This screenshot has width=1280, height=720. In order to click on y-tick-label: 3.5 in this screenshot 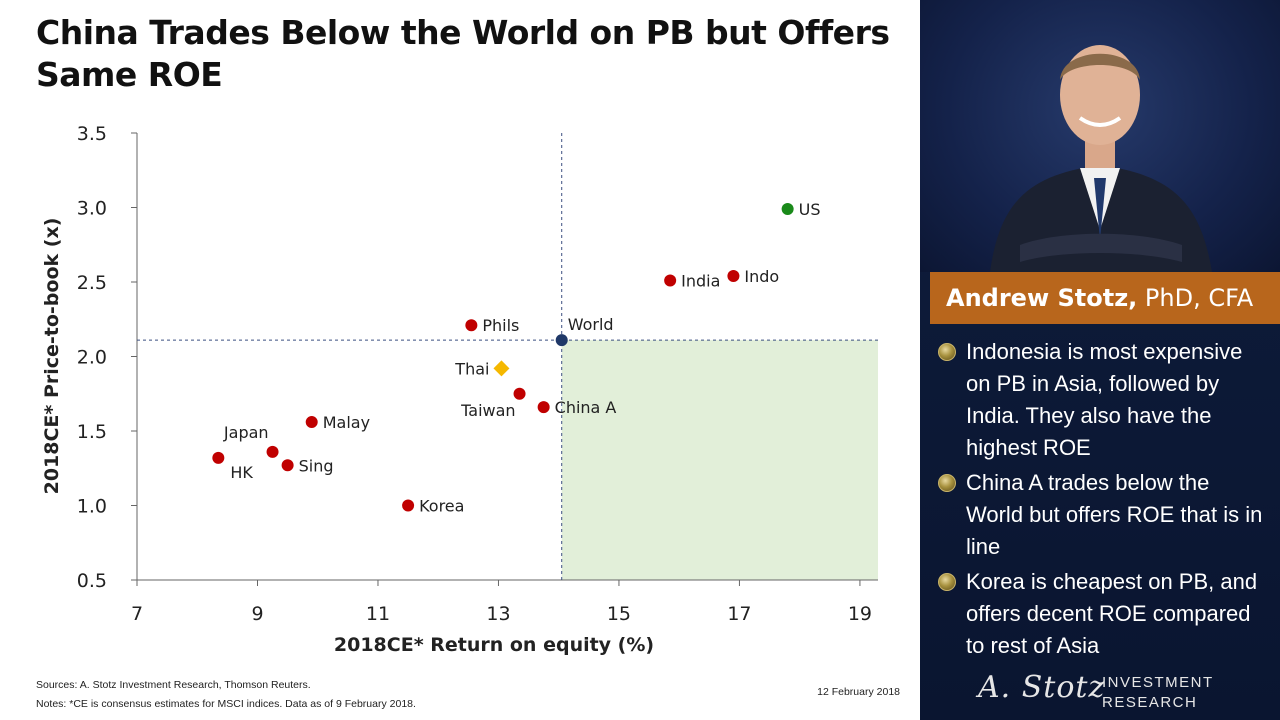, I will do `click(92, 134)`.